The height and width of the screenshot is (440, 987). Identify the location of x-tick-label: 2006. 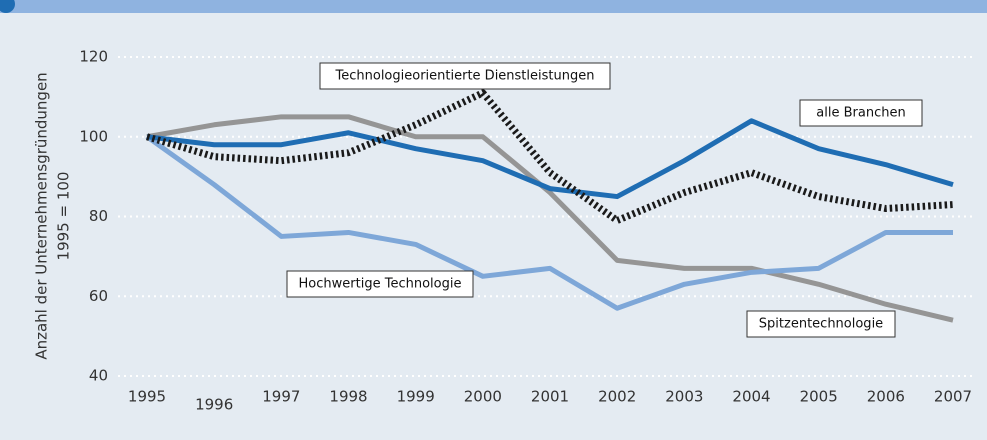
(886, 397).